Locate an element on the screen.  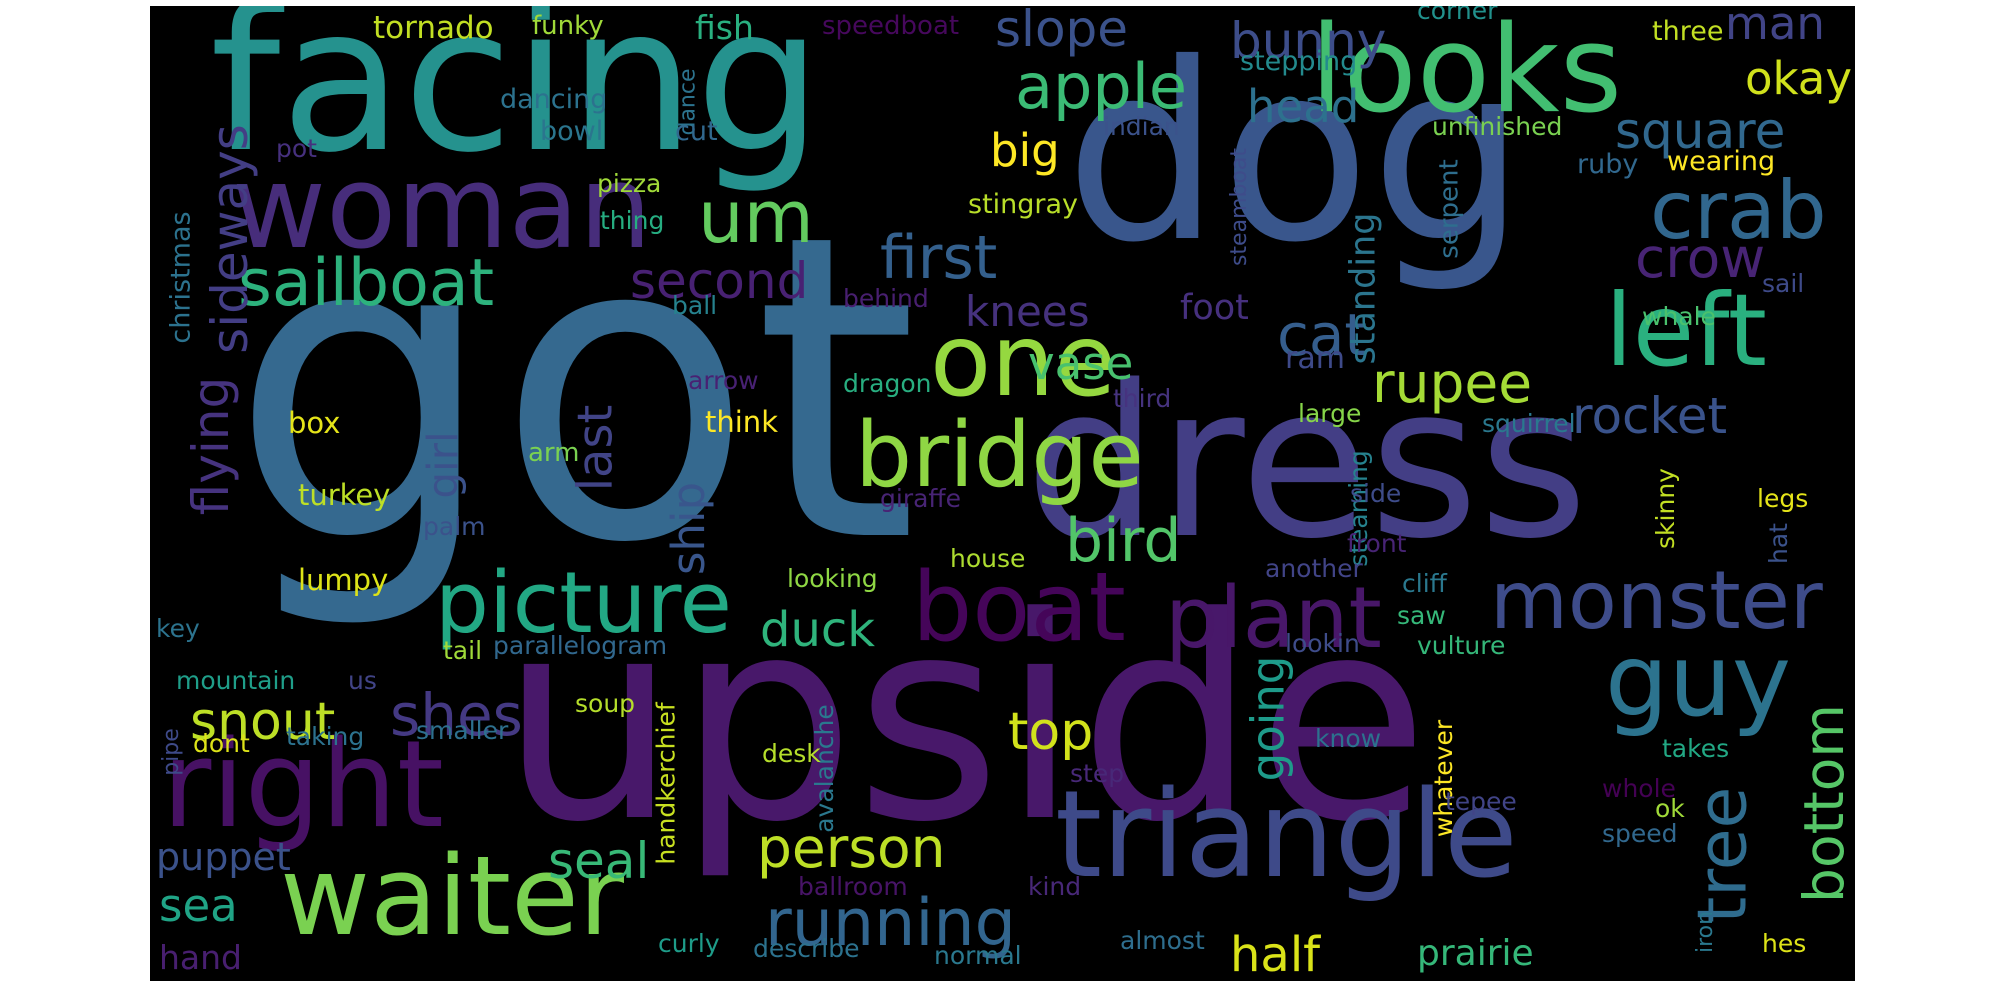
word-funky: funky is located at coordinates (568, 26).